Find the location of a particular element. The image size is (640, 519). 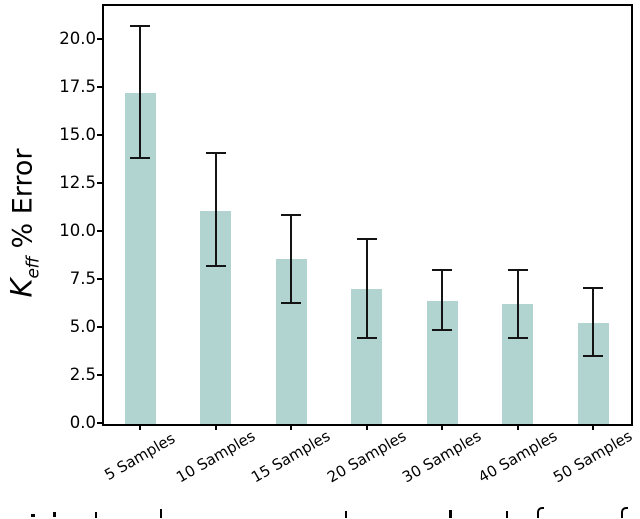

x-tick-label: 50 Samples is located at coordinates (593, 456).